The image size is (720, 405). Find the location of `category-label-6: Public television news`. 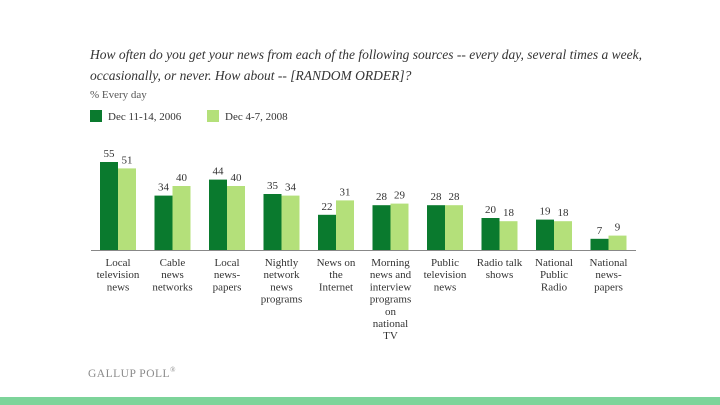

category-label-6: Public television news is located at coordinates (445, 275).